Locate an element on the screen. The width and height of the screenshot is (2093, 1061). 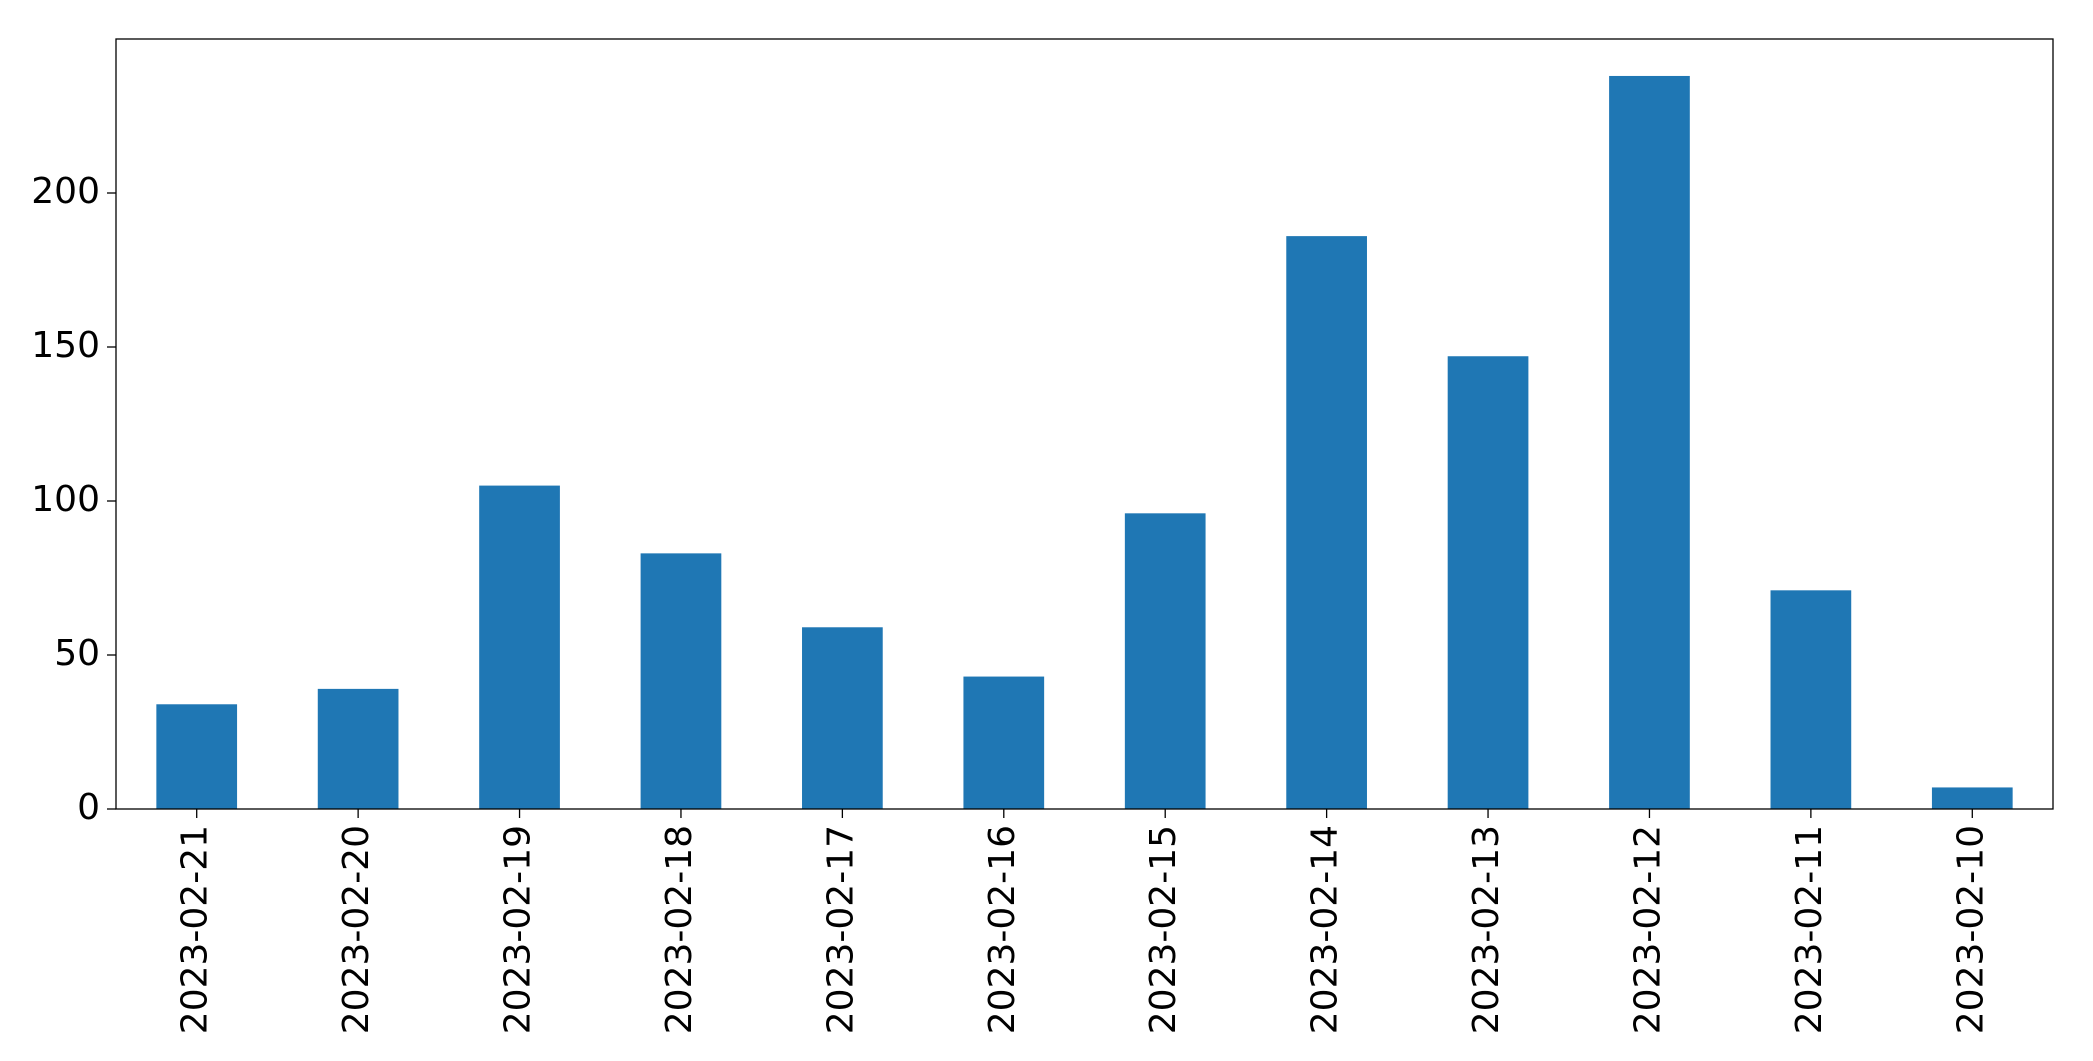
x-tick-label: 2023-02-18 is located at coordinates (679, 929).